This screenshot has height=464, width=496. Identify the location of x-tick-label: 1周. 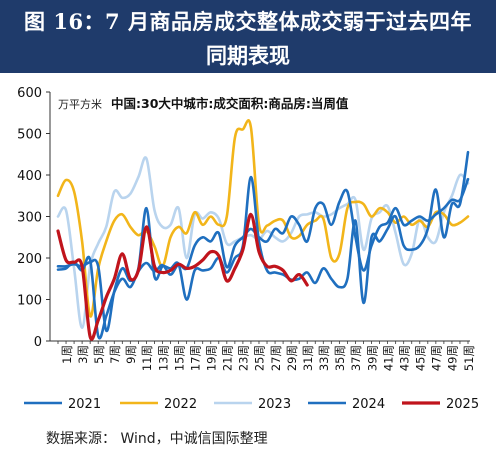
(67, 354).